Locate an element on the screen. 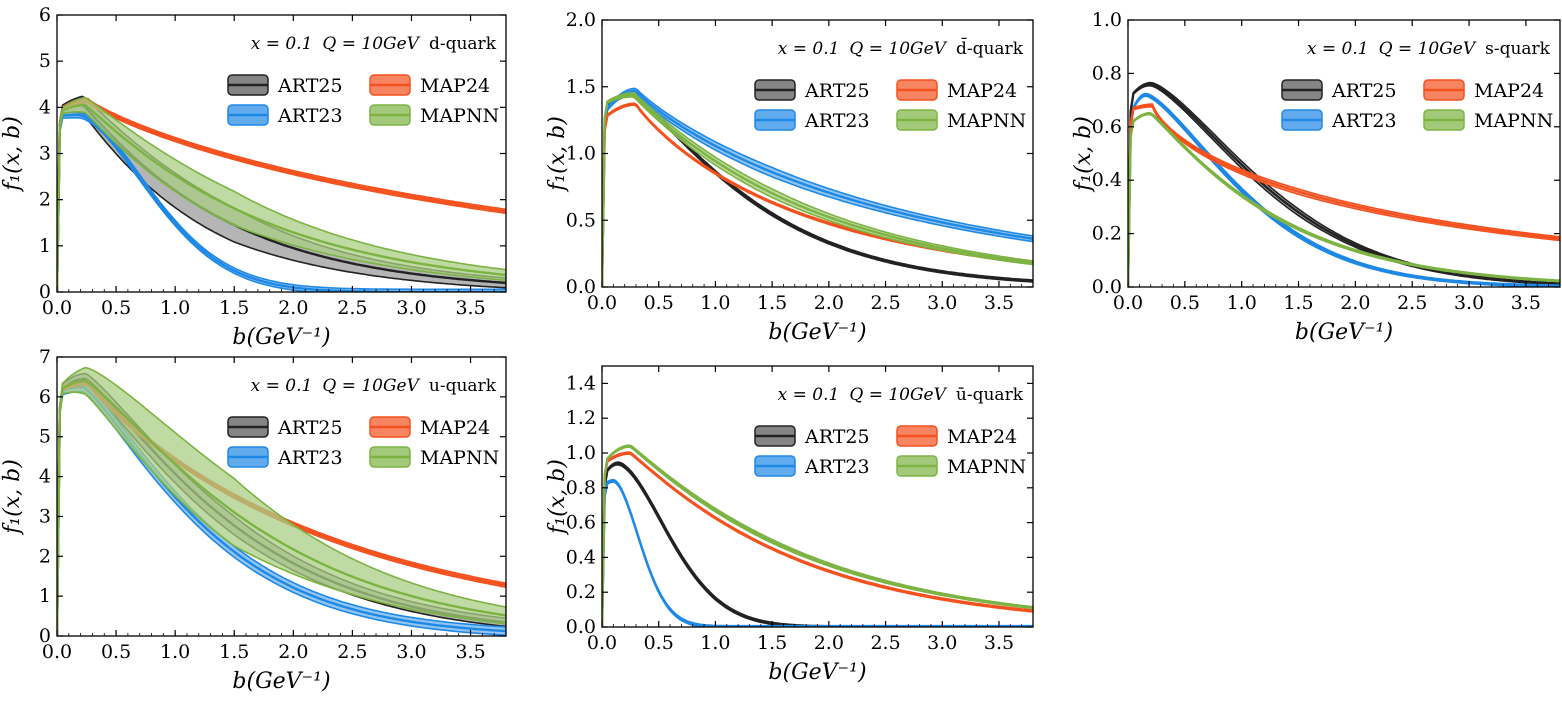 This screenshot has height=713, width=1562. legend-label: ART25 is located at coordinates (1364, 91).